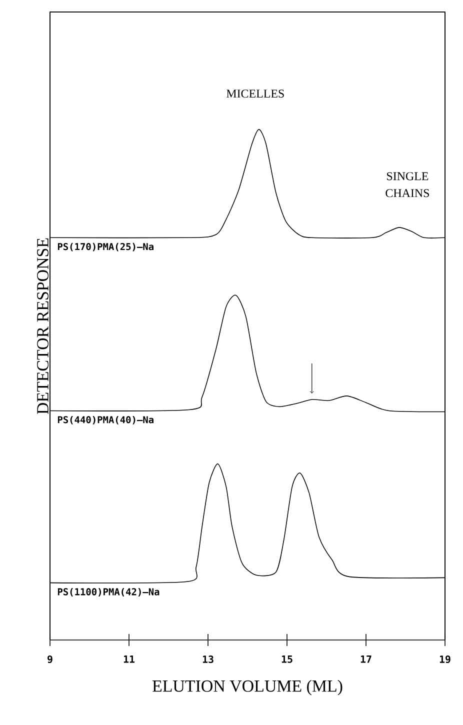  I want to click on annotation: SINGLE CHAINS, so click(407, 185).